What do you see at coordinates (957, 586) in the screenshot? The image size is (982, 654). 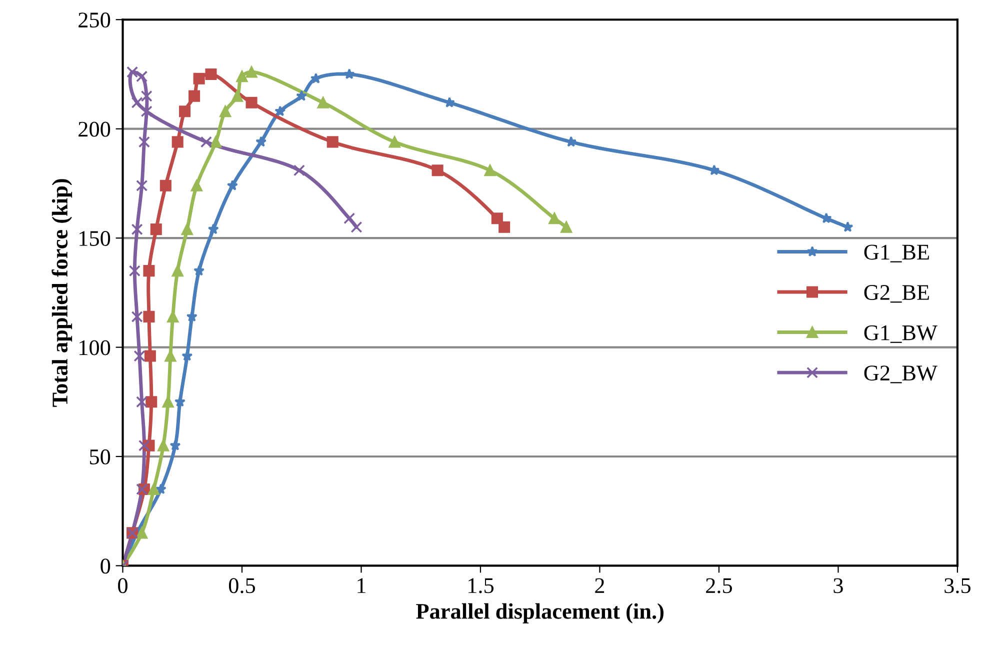 I see `x-tick-label: 3.5` at bounding box center [957, 586].